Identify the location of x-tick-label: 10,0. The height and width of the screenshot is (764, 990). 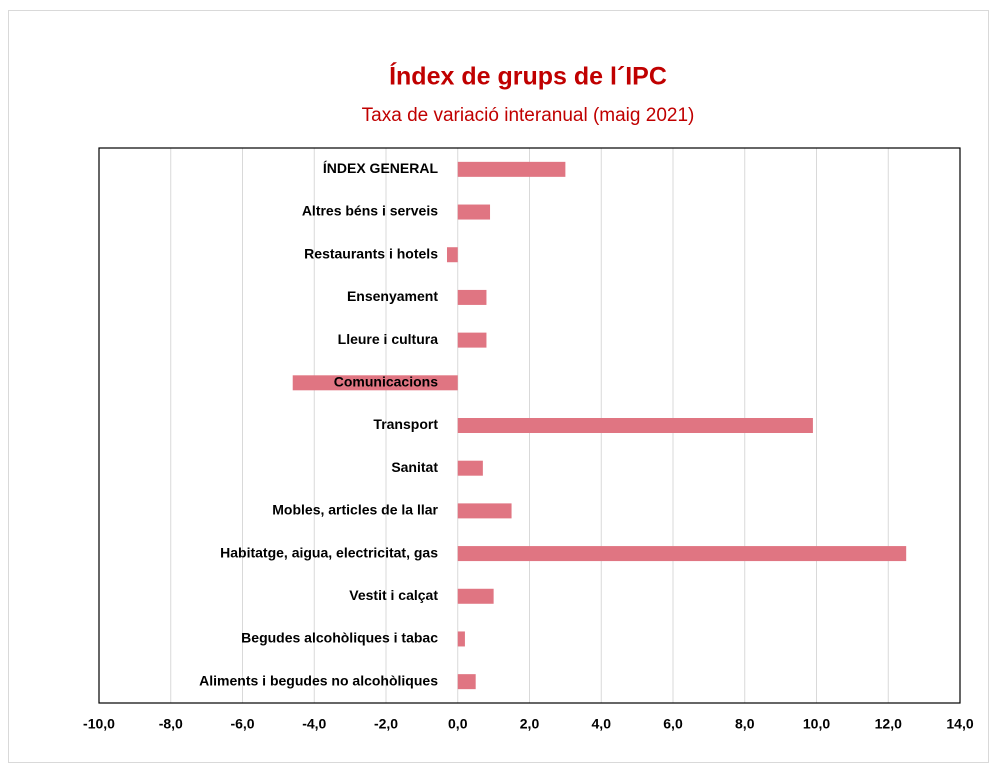
(816, 724).